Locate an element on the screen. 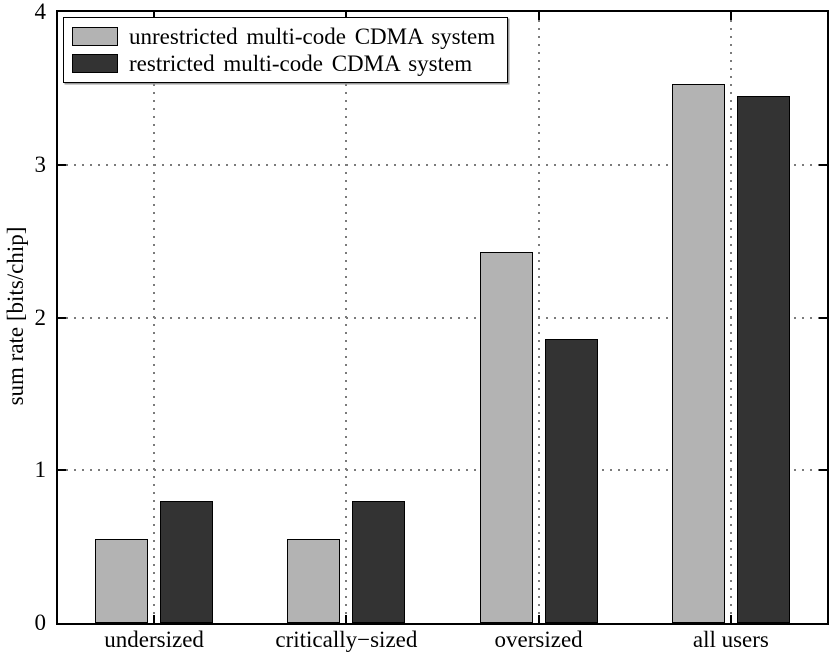 Image resolution: width=830 pixels, height=659 pixels. bar-series0-cat1 is located at coordinates (314, 581).